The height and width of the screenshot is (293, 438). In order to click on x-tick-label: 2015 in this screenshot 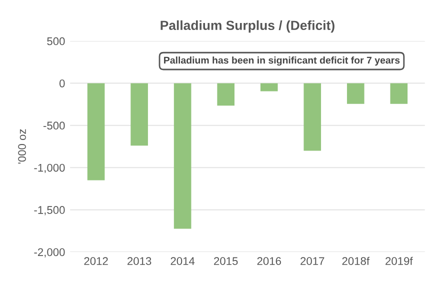, I will do `click(226, 261)`.